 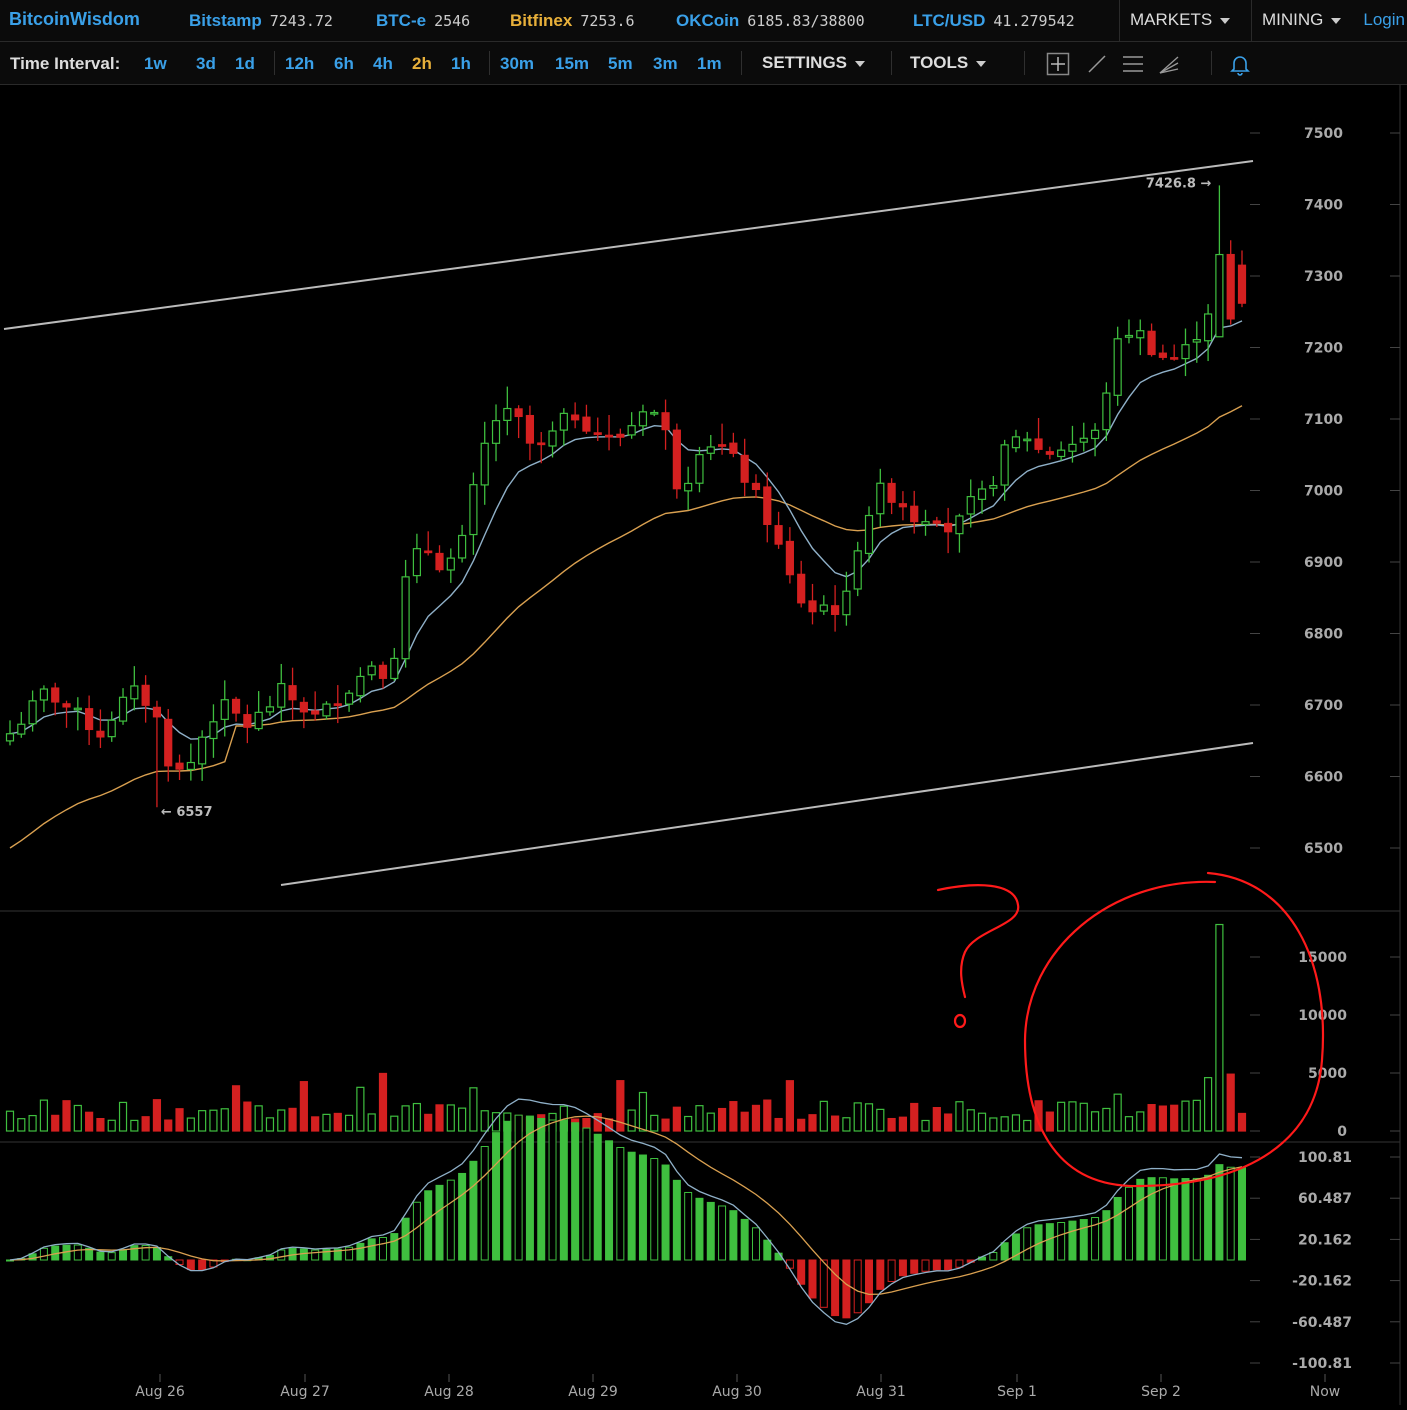 I want to click on interval-15m: 15m, so click(x=572, y=63).